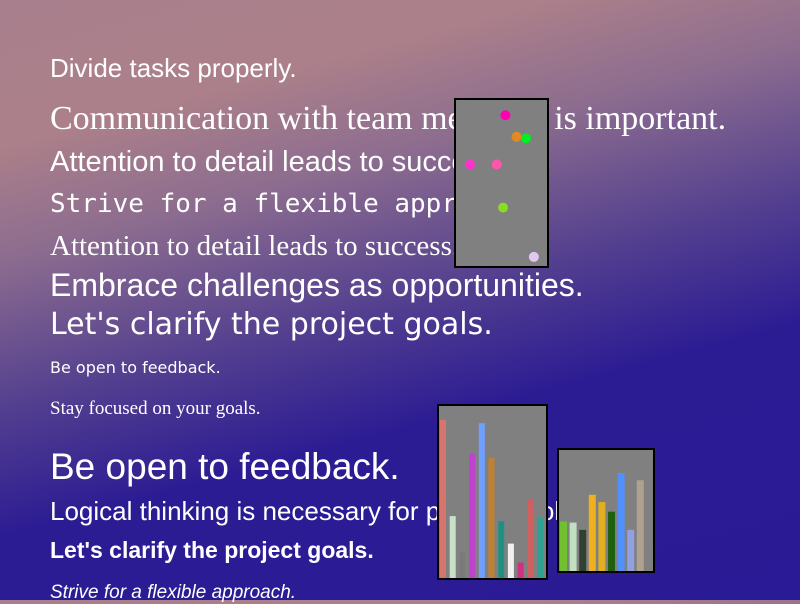 The image size is (800, 604). I want to click on text-line-12: Let's clarify the project goals., so click(212, 550).